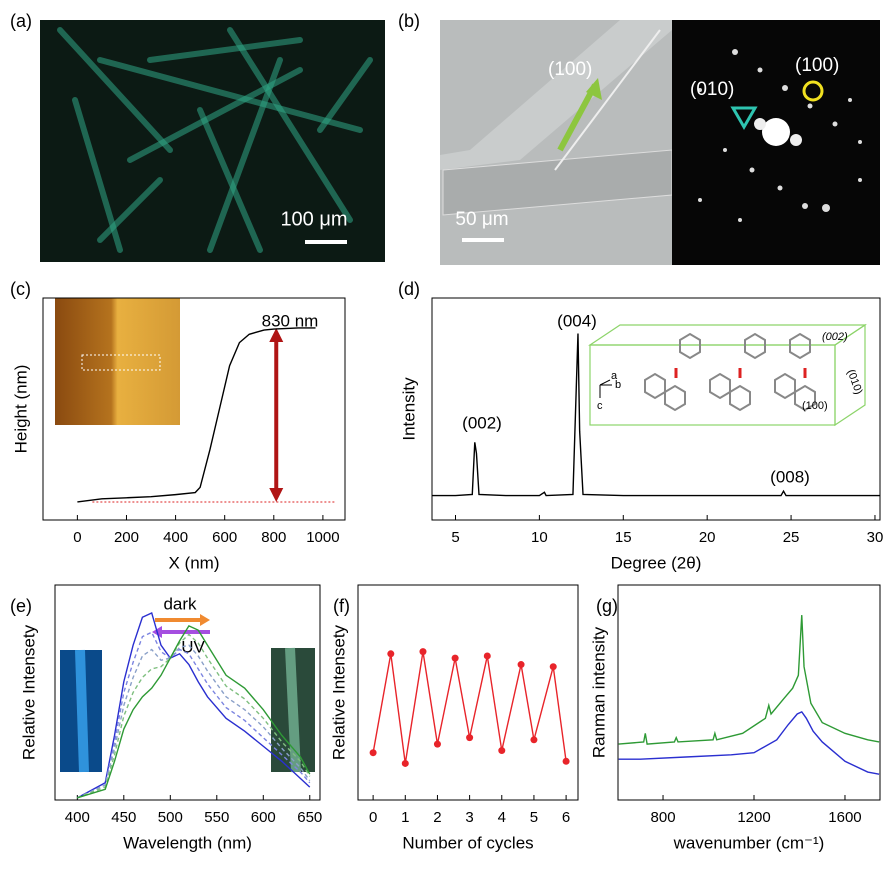  I want to click on saed-label: (100), so click(817, 65).